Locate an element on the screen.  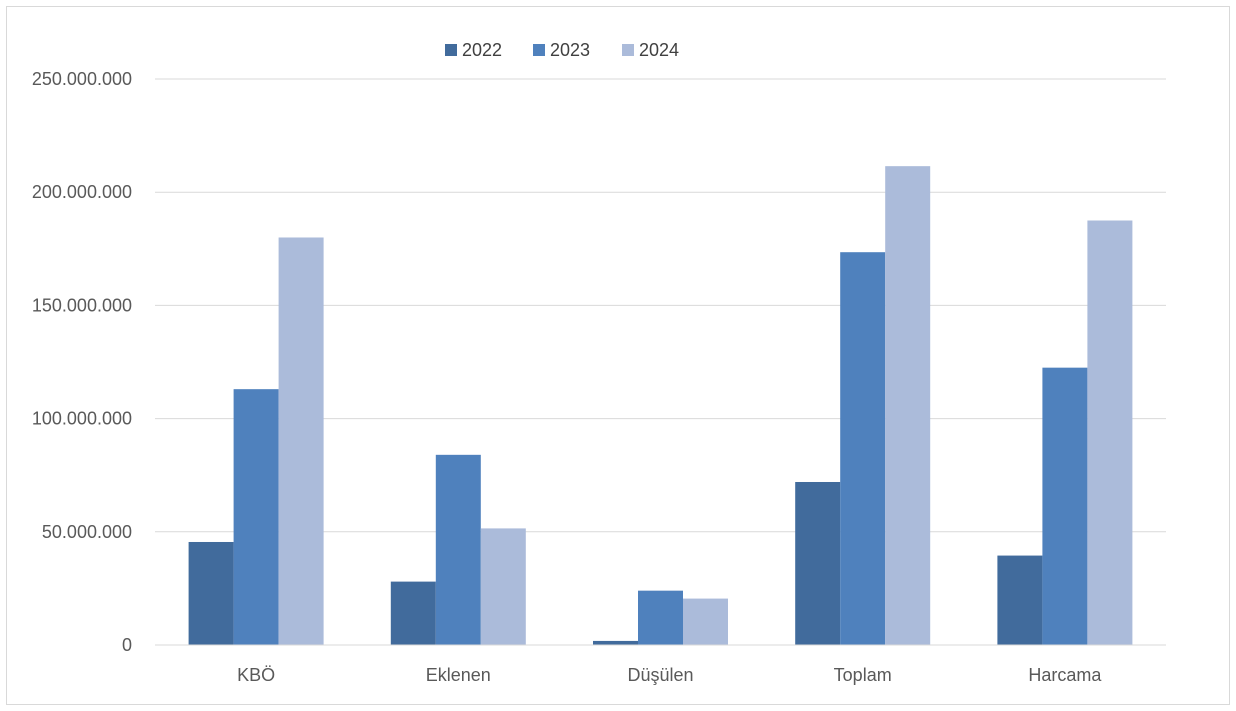
y-tick-label: 50.000.000 is located at coordinates (87, 532).